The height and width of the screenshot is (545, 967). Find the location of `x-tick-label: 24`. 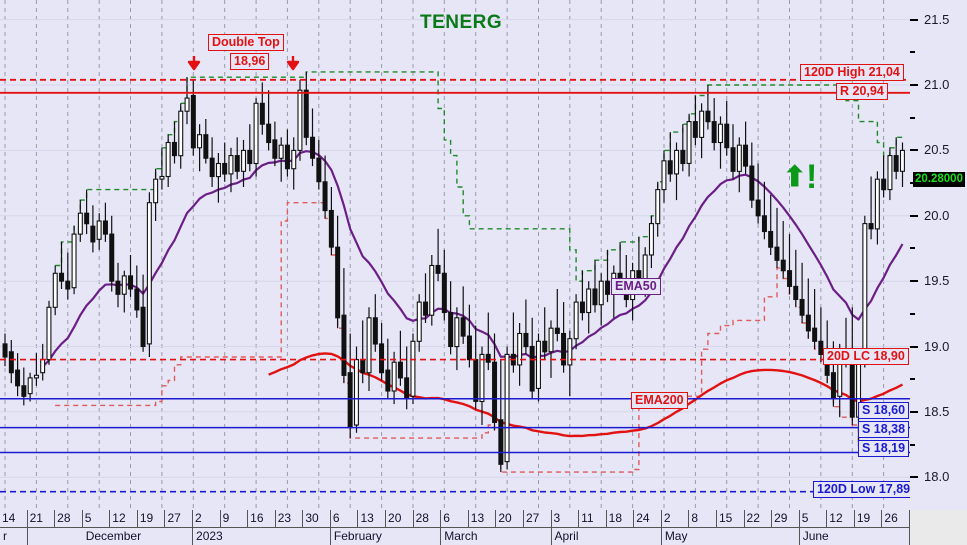

x-tick-label: 24 is located at coordinates (648, 518).